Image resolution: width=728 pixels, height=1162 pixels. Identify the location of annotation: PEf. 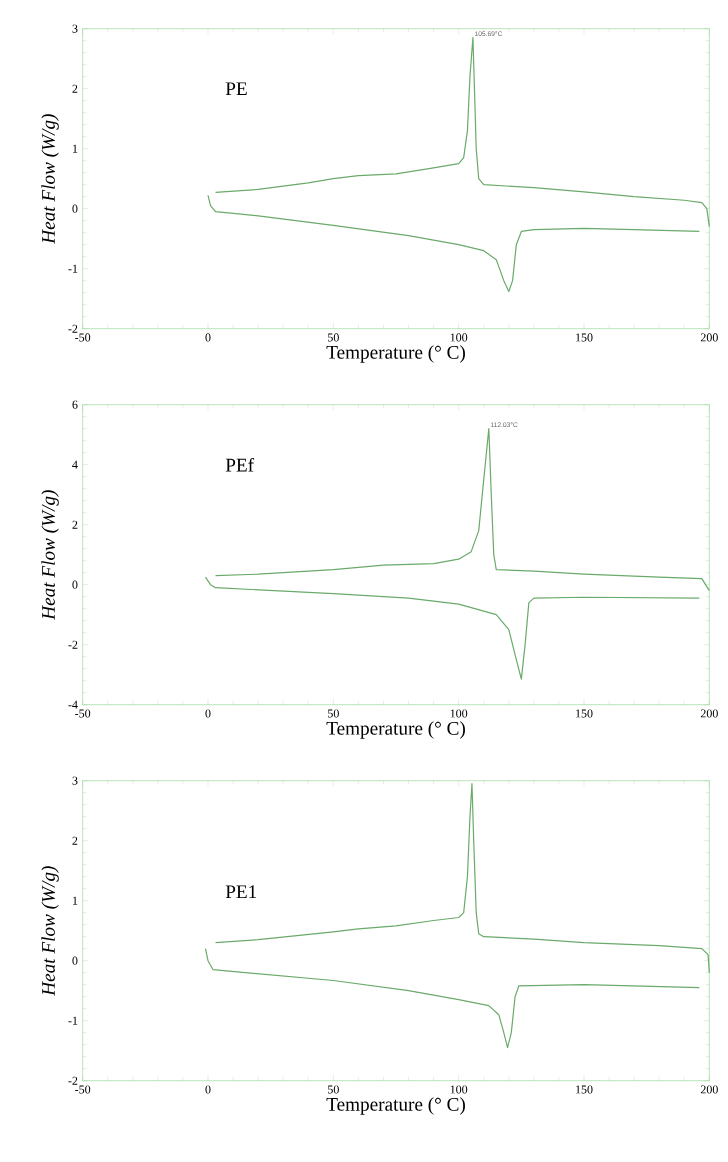
(240, 464).